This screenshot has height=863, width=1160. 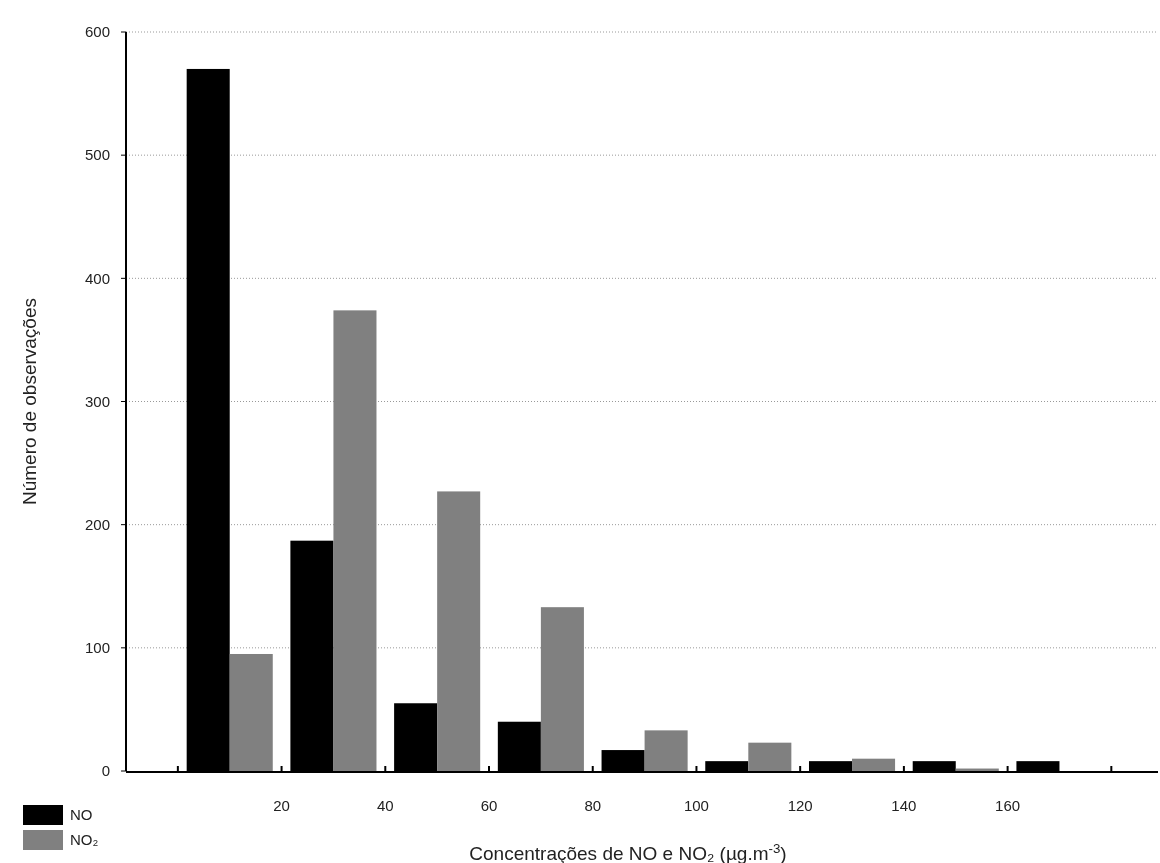 What do you see at coordinates (800, 805) in the screenshot?
I see `x-tick-label: 120` at bounding box center [800, 805].